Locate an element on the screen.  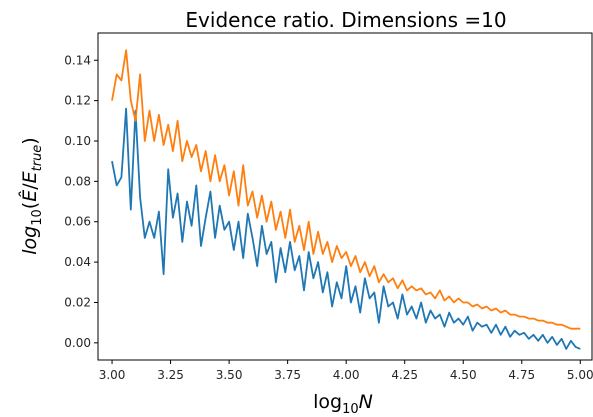
y-axis-label-close: ) is located at coordinates (30, 140).